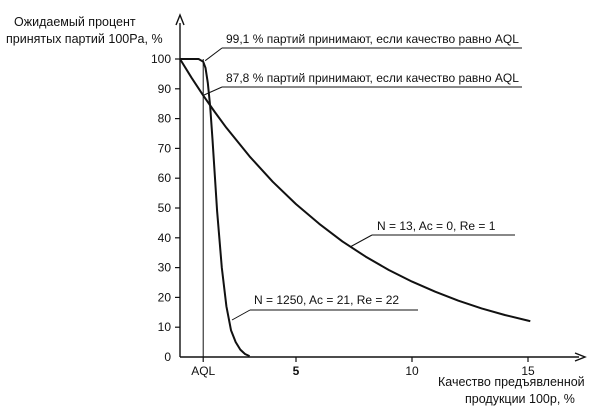  What do you see at coordinates (84, 39) in the screenshot?
I see `y-axis-label-line2: принятых партий 100Pa, %` at bounding box center [84, 39].